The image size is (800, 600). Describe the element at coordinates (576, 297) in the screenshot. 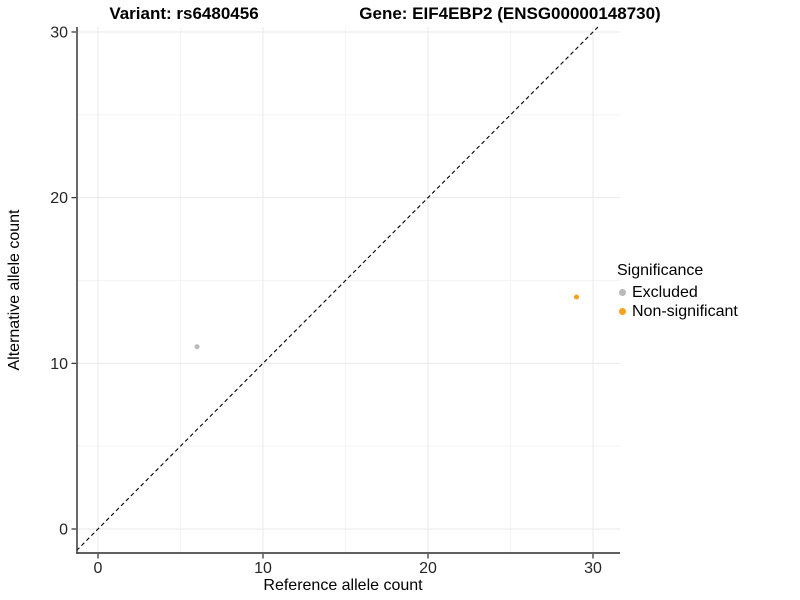

I see `data-point-non-significant` at that location.